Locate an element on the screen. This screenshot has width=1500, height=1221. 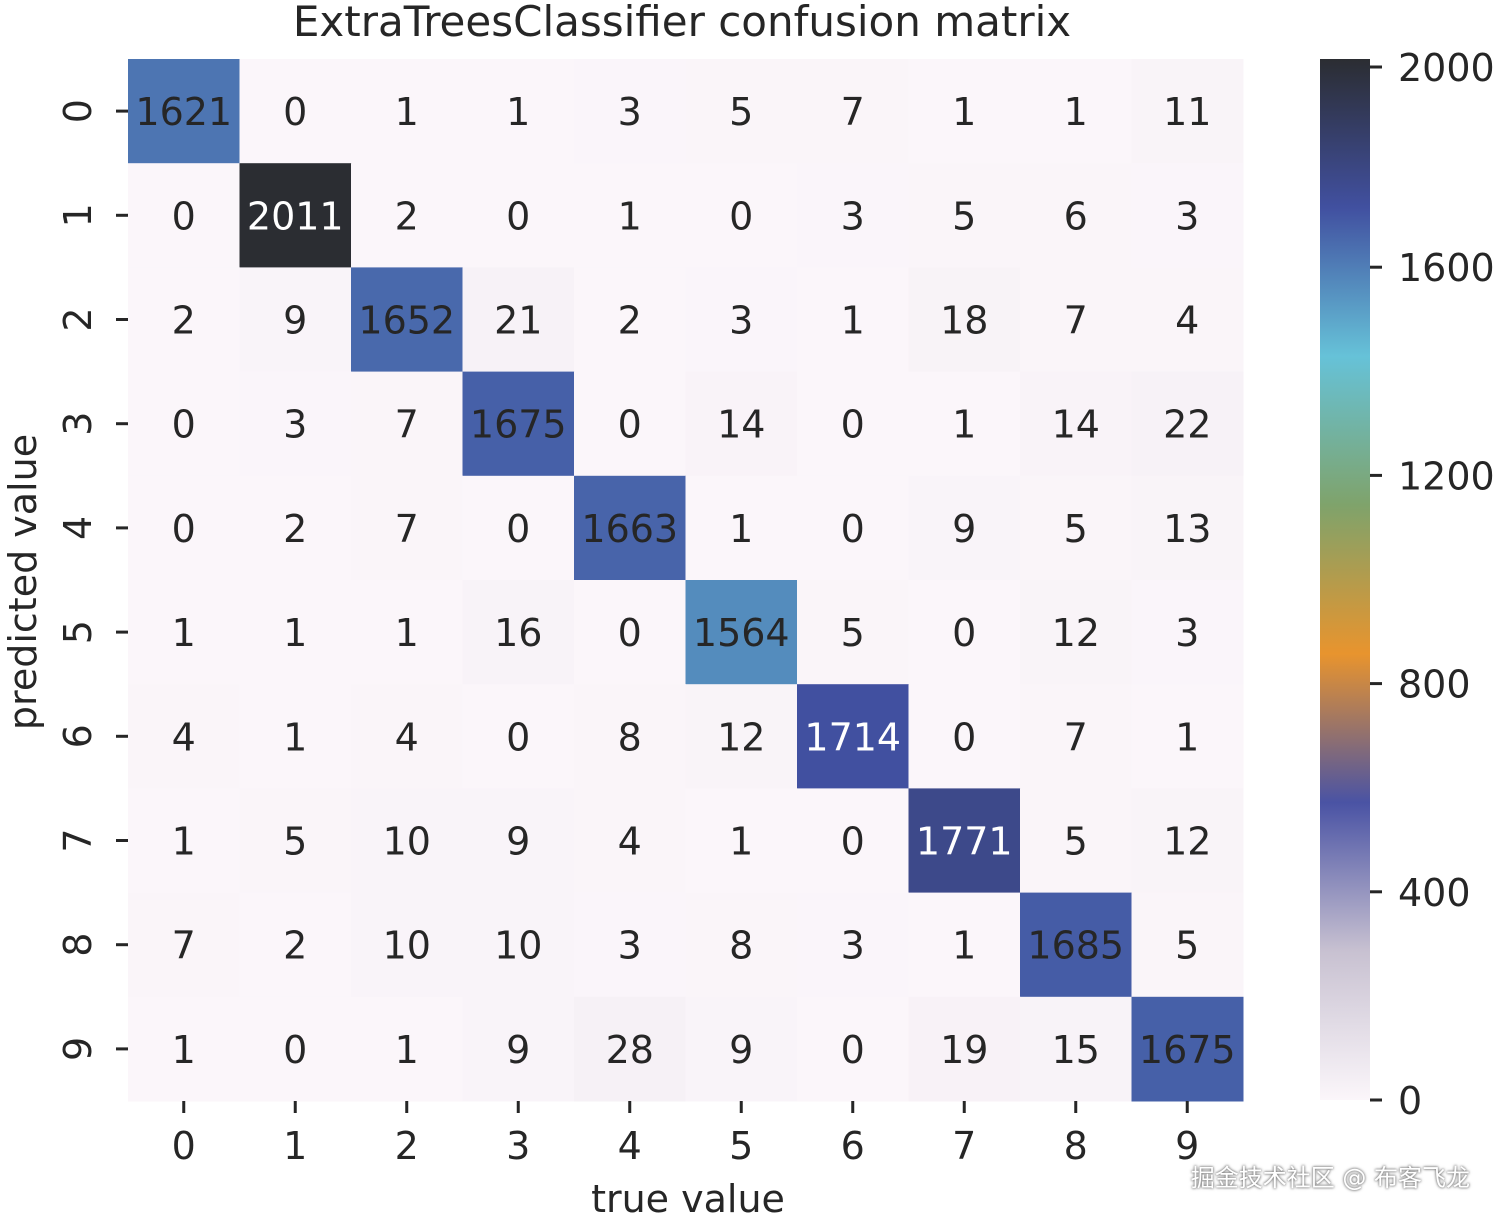
cell-value-label: 2011 is located at coordinates (295, 216).